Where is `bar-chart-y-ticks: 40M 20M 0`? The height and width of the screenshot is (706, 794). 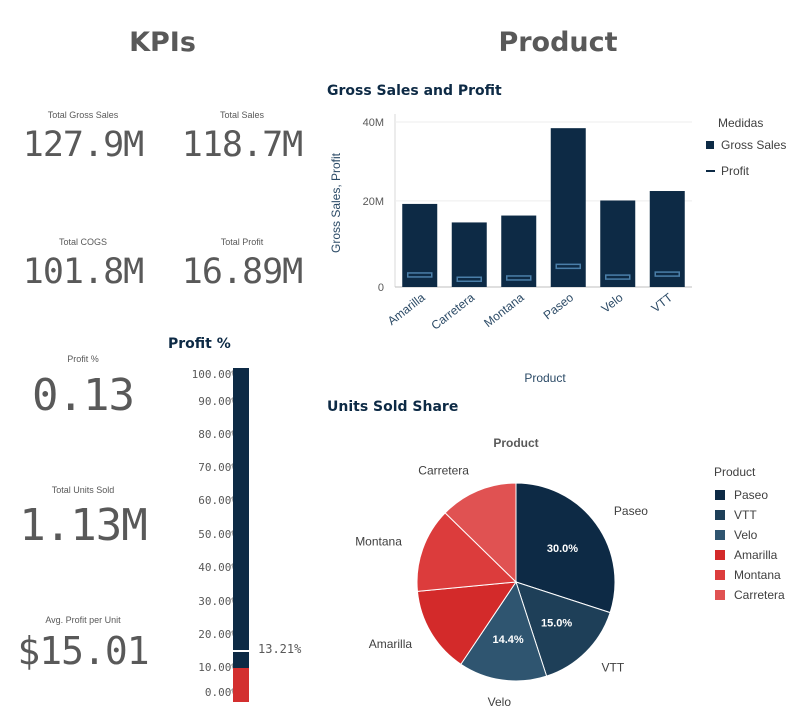 bar-chart-y-ticks: 40M 20M 0 is located at coordinates (373, 205).